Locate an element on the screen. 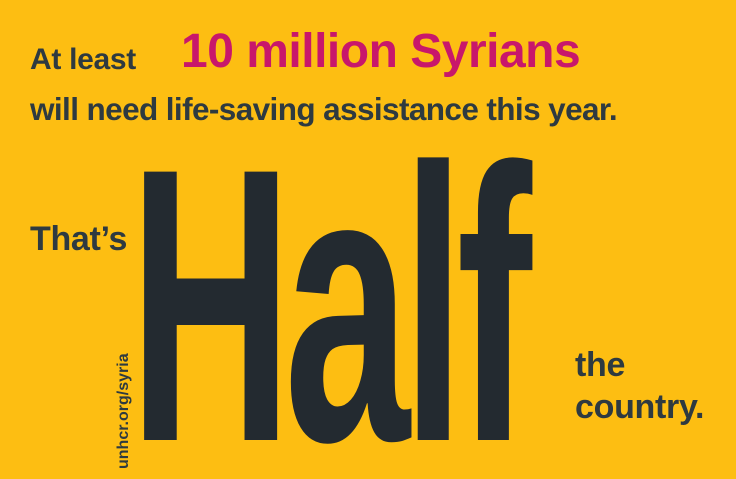 This screenshot has height=479, width=736. tail-text-line-1: the is located at coordinates (600, 365).